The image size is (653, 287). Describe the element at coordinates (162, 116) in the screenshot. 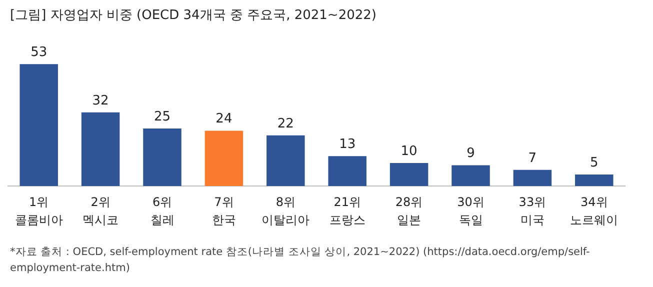

I see `data-label: 25` at that location.